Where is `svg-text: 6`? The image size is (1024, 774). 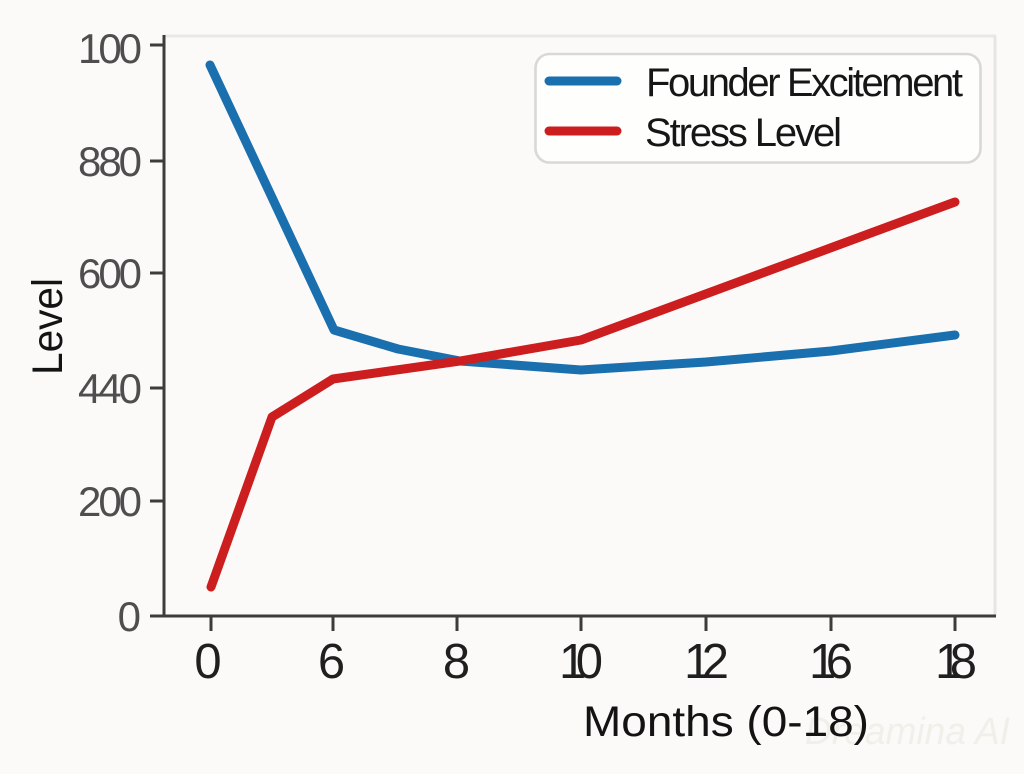 svg-text: 6 is located at coordinates (331, 662).